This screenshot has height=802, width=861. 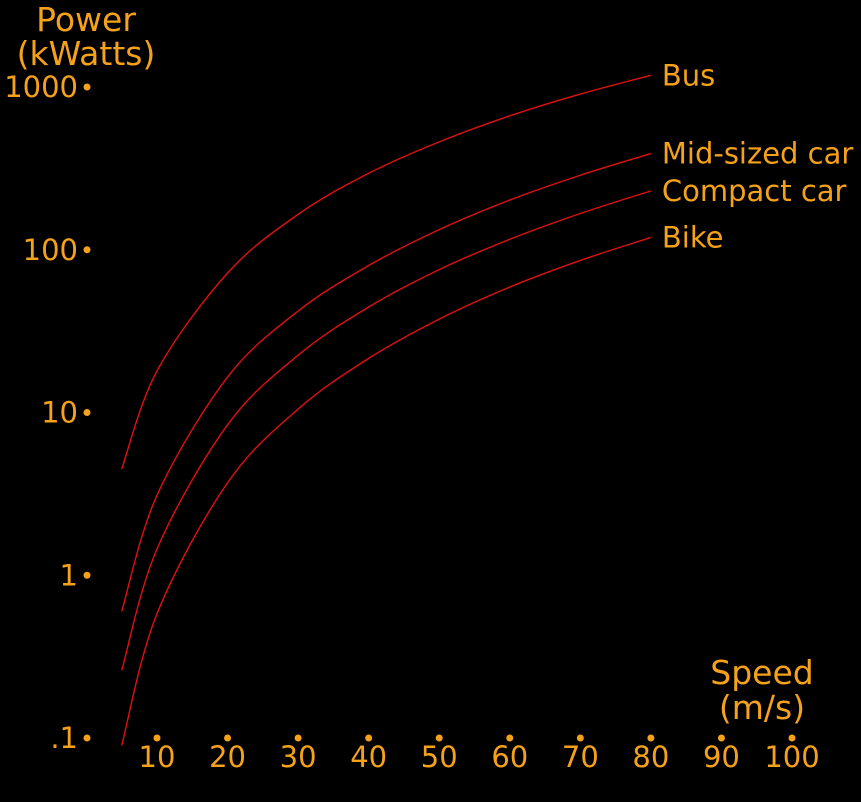 I want to click on x-tick-label: 70, so click(x=580, y=757).